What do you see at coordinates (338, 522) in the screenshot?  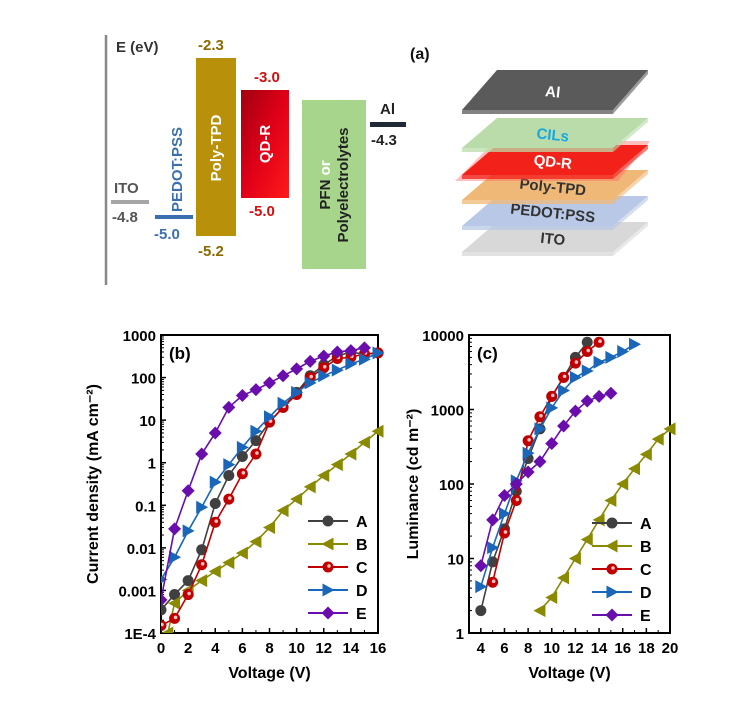 I see `legend-item-A: A` at bounding box center [338, 522].